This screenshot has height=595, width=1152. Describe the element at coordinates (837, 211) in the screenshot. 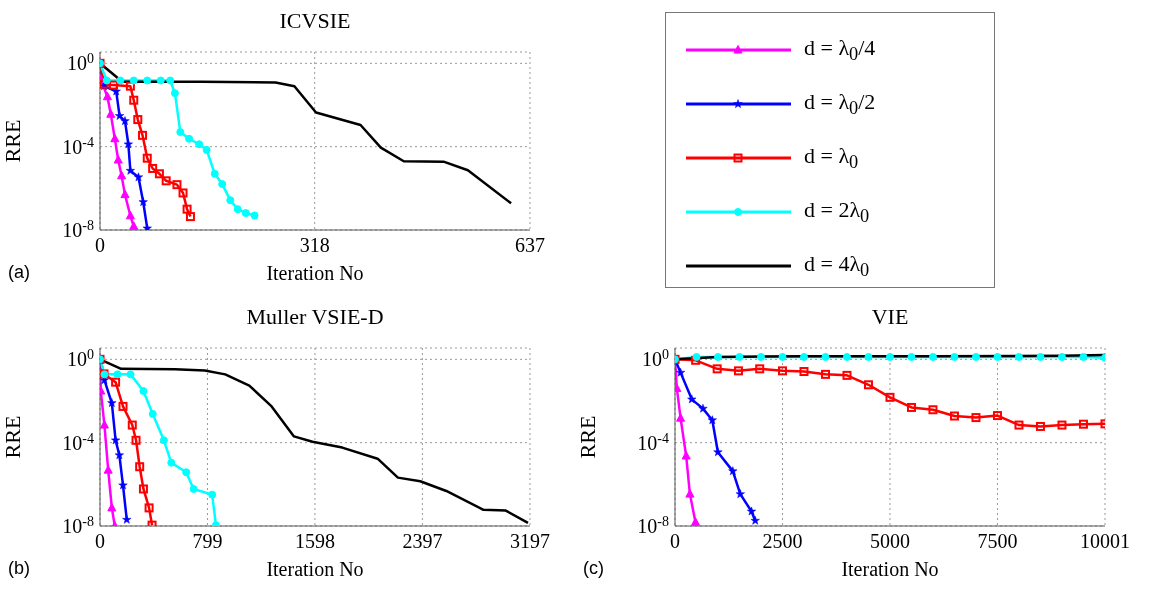

I see `legend-label: d = 2λ$_{0}$` at that location.